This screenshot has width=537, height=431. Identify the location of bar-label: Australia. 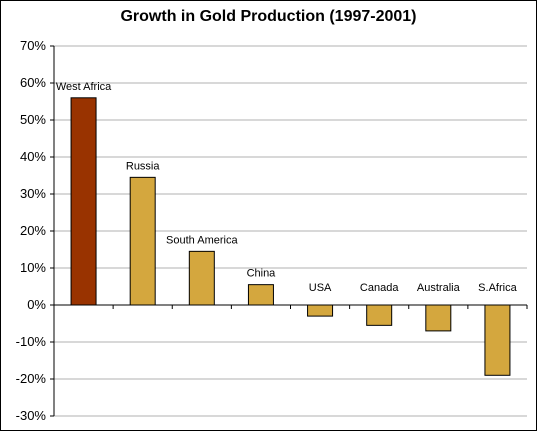
(439, 288).